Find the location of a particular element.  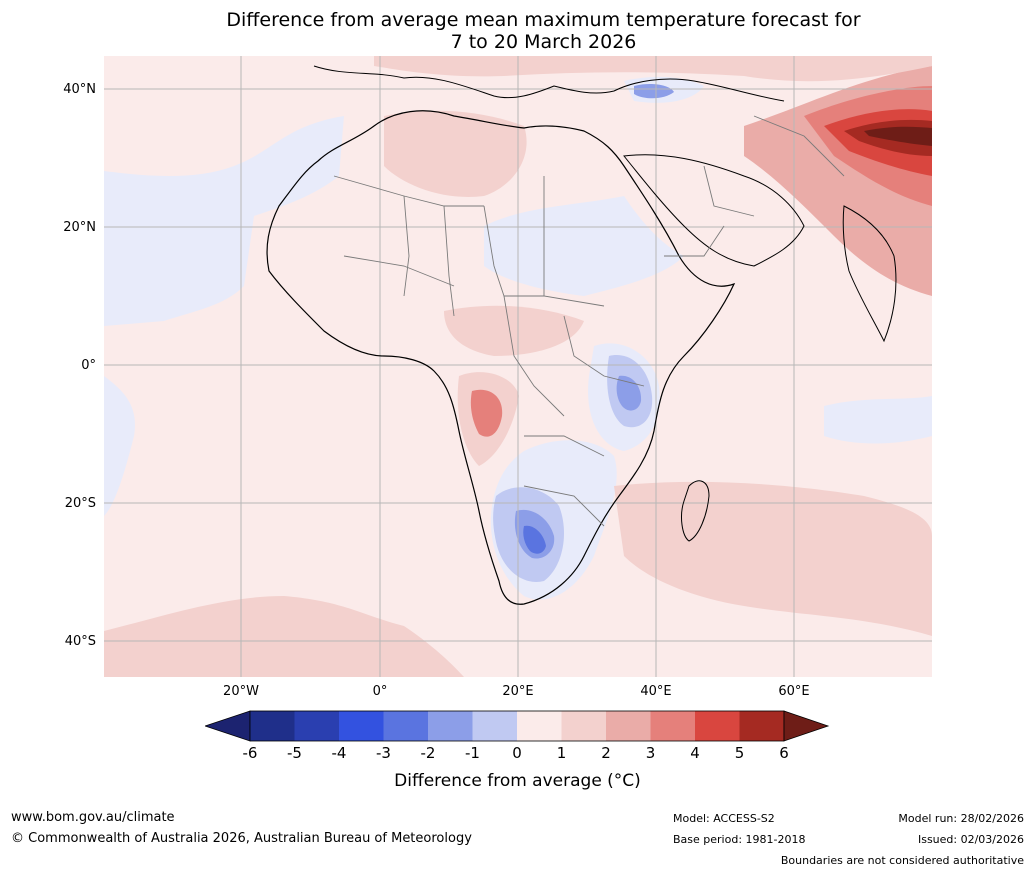

colorbar-tick-label: 4 is located at coordinates (695, 753).